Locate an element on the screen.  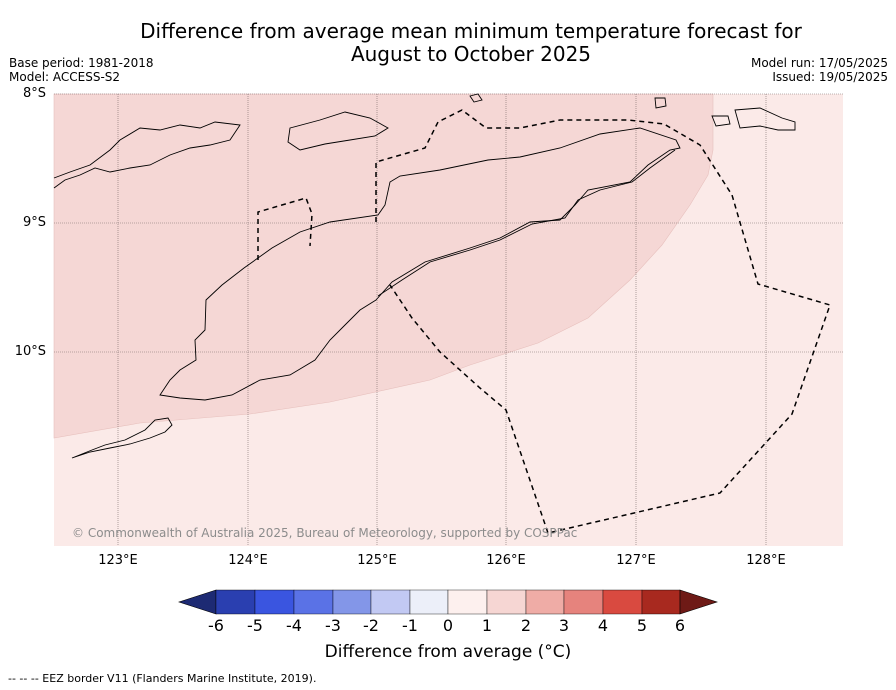
meta-right: Model run: 17/05/2025 Issued: 19/05/2025 is located at coordinates (819, 70).